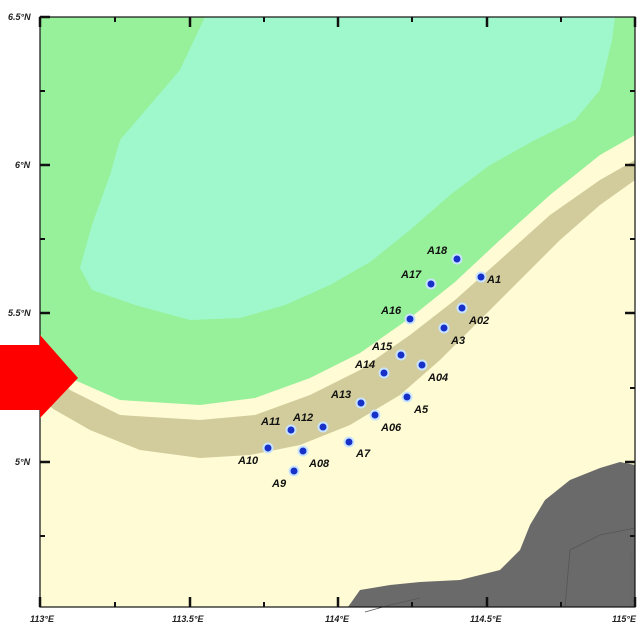 This screenshot has height=627, width=639. What do you see at coordinates (188, 619) in the screenshot?
I see `x-tick-label: 113.5°E` at bounding box center [188, 619].